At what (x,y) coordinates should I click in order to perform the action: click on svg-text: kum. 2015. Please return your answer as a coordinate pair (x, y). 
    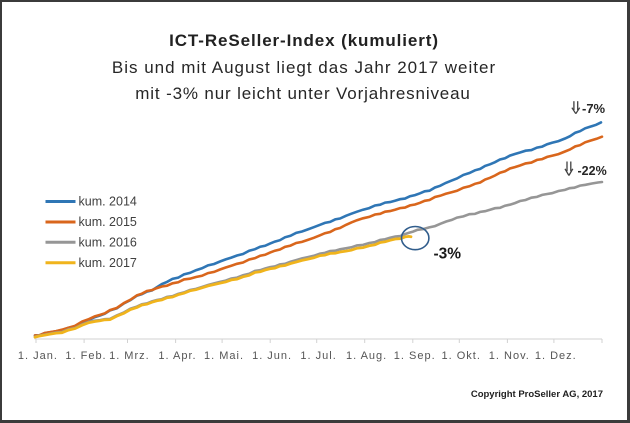
    Looking at the image, I should click on (108, 222).